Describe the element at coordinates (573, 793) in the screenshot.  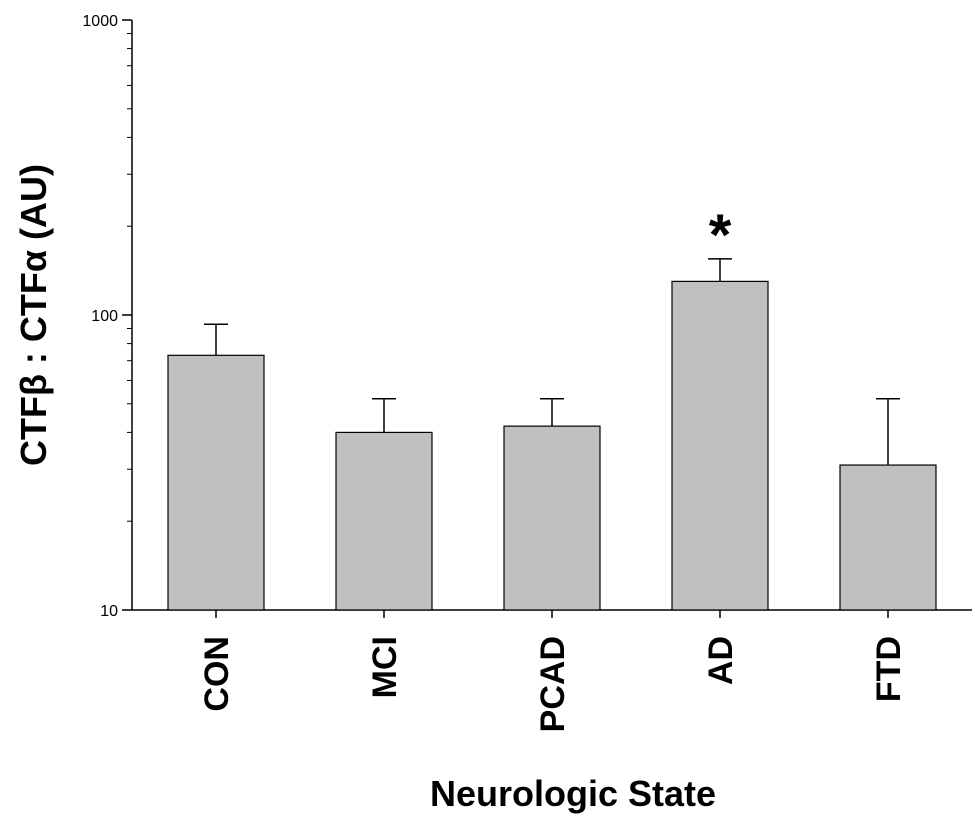
I see `x-axis-title: Neurologic State` at that location.